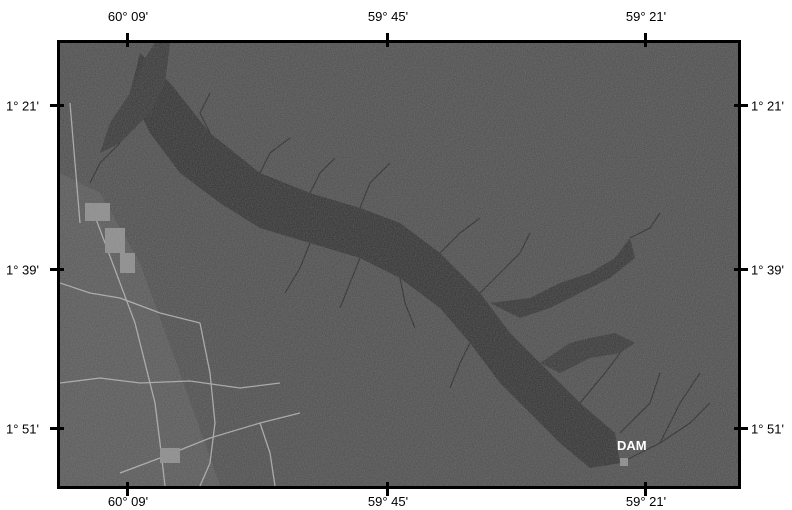 The height and width of the screenshot is (510, 792). What do you see at coordinates (22, 106) in the screenshot?
I see `latitude-label-left-1: 1° 21'` at bounding box center [22, 106].